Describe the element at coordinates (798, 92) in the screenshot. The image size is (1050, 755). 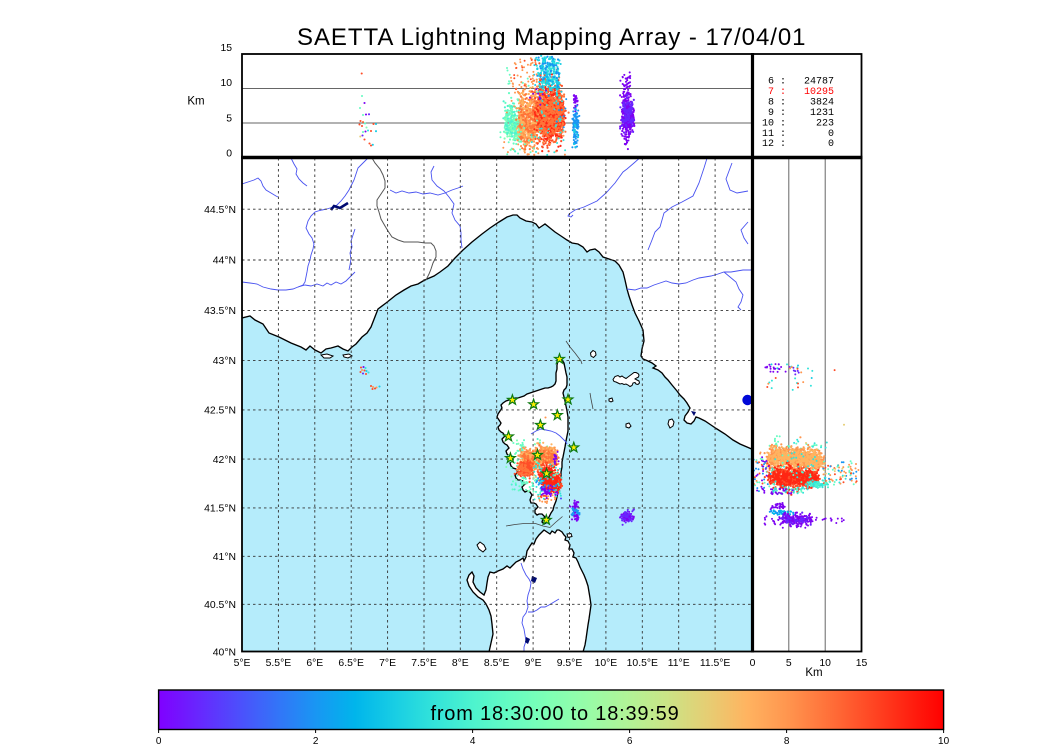
I see `svg-text: 7 : 10295` at that location.